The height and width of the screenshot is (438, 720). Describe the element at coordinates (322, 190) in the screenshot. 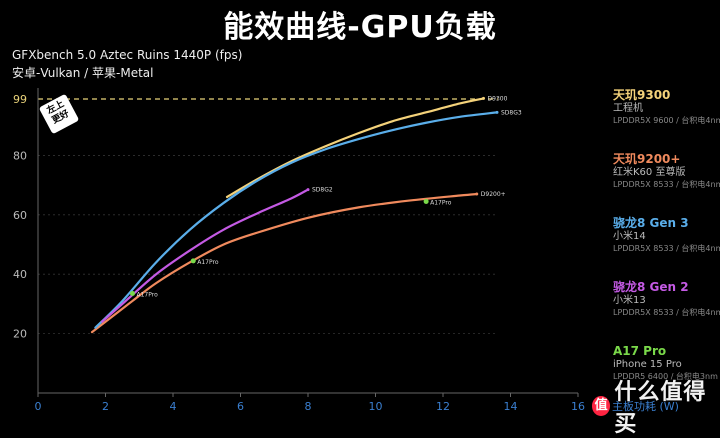

I see `series-end-label-3: SD8G2` at that location.